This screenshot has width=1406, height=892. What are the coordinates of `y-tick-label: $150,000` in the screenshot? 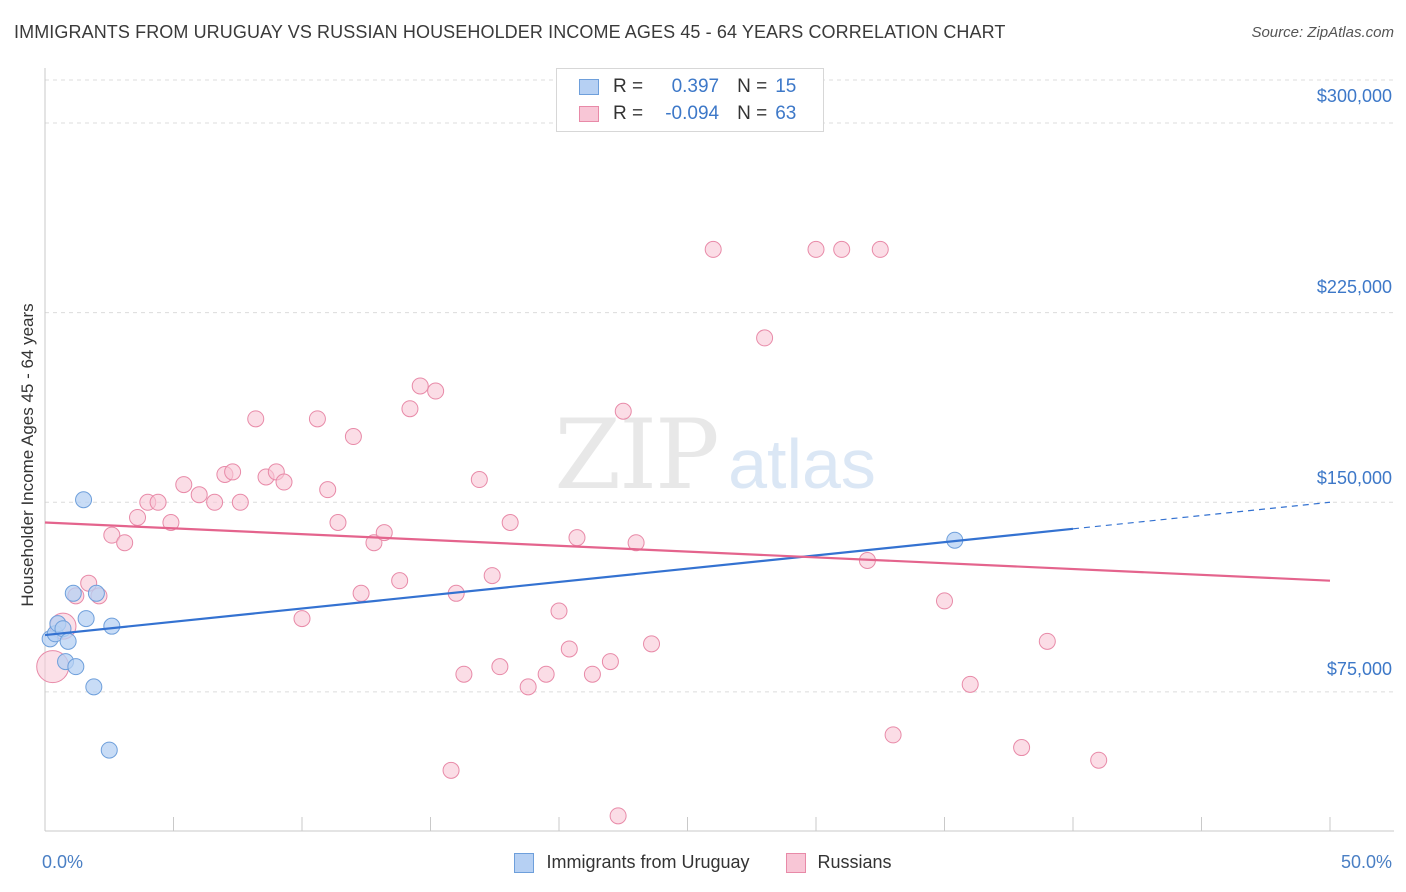 It's located at (1354, 478).